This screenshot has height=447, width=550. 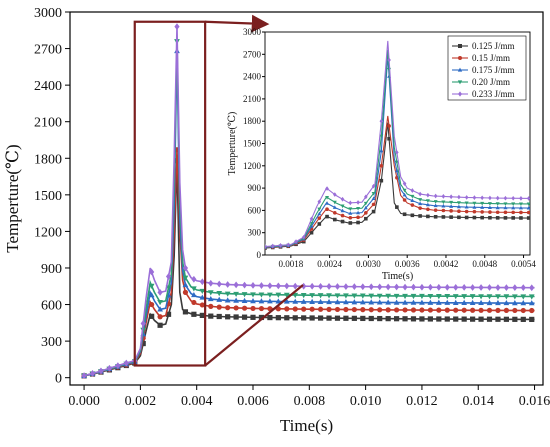 I want to click on y-tick-label: 600, so click(x=51, y=306).